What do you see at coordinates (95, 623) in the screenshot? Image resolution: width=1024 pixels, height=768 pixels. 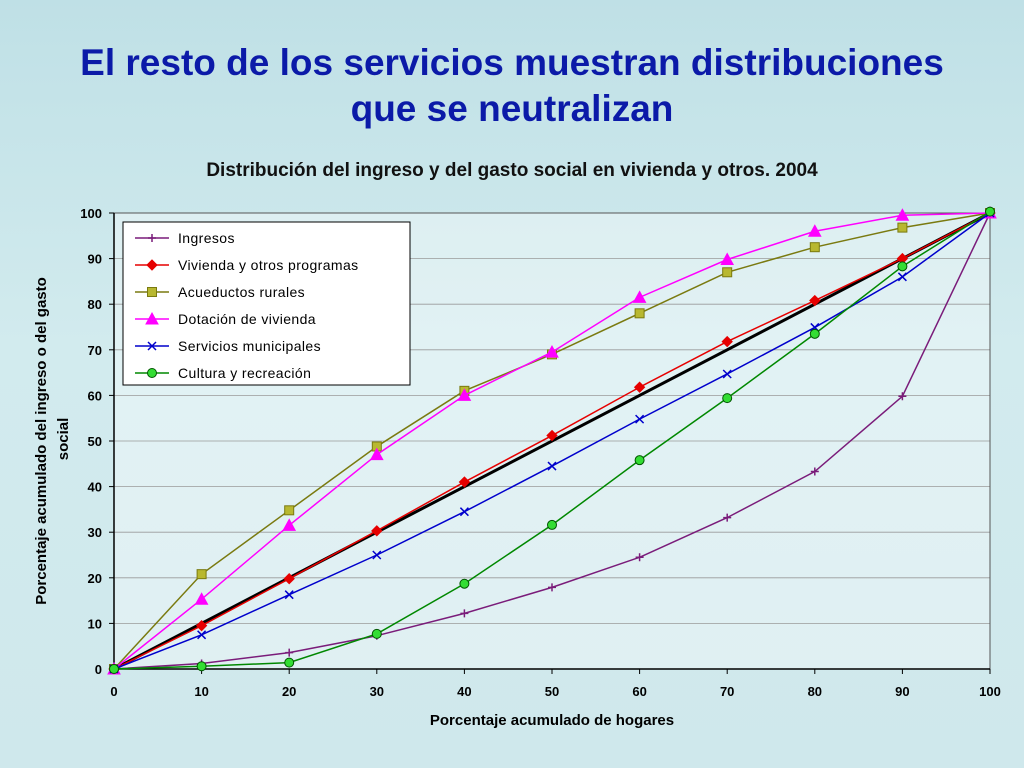 I see `y-tick-label-10: 10` at bounding box center [95, 623].